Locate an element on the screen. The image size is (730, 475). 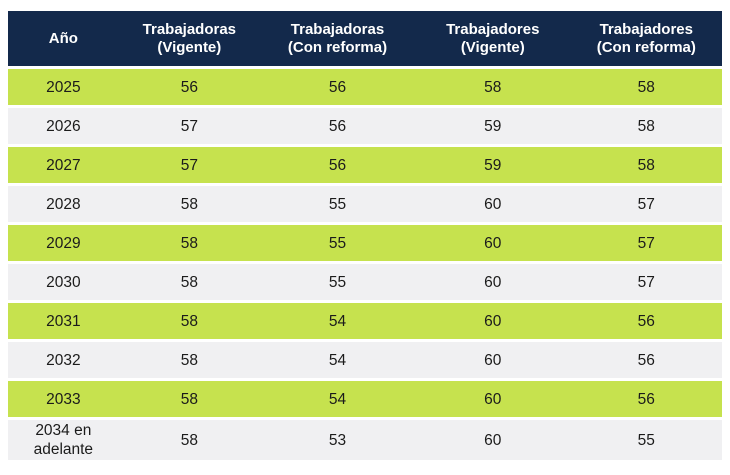
table-row: 2033 58 54 60 56 is located at coordinates (365, 399).